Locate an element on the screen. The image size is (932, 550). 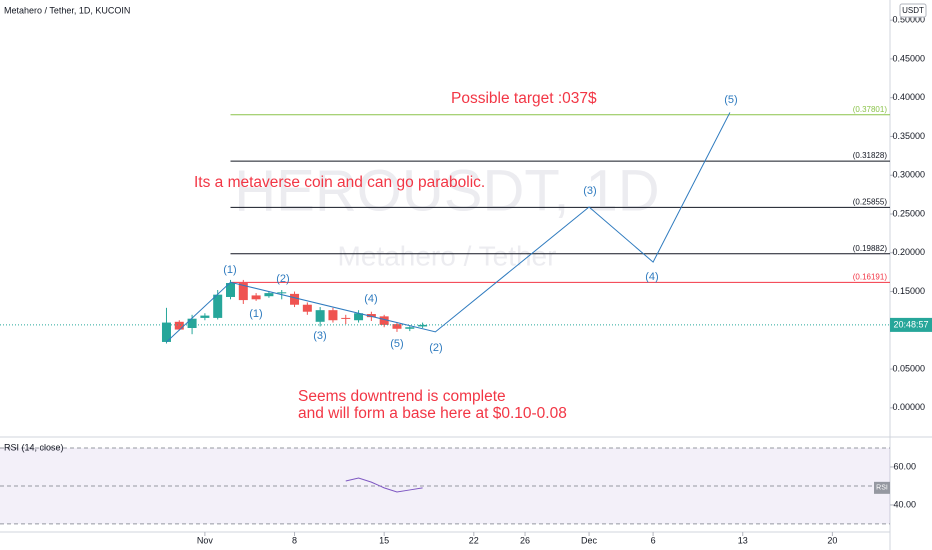
x-tick-label: 8 is located at coordinates (294, 540).